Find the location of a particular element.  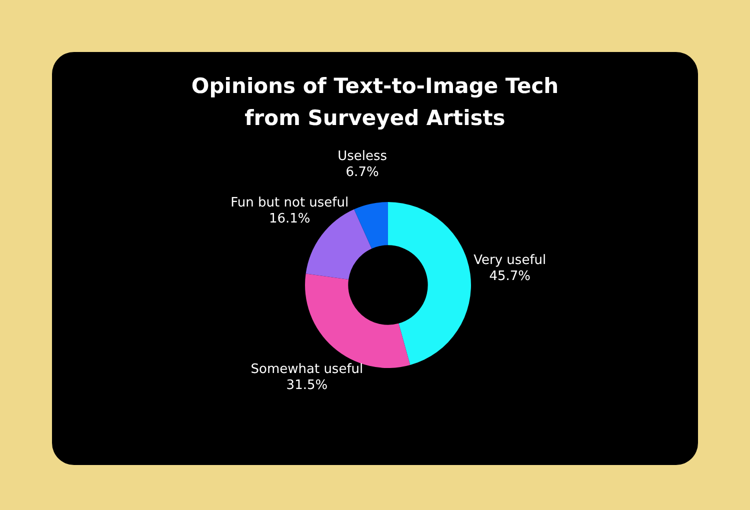

slice-label: Somewhat useful is located at coordinates (307, 369).